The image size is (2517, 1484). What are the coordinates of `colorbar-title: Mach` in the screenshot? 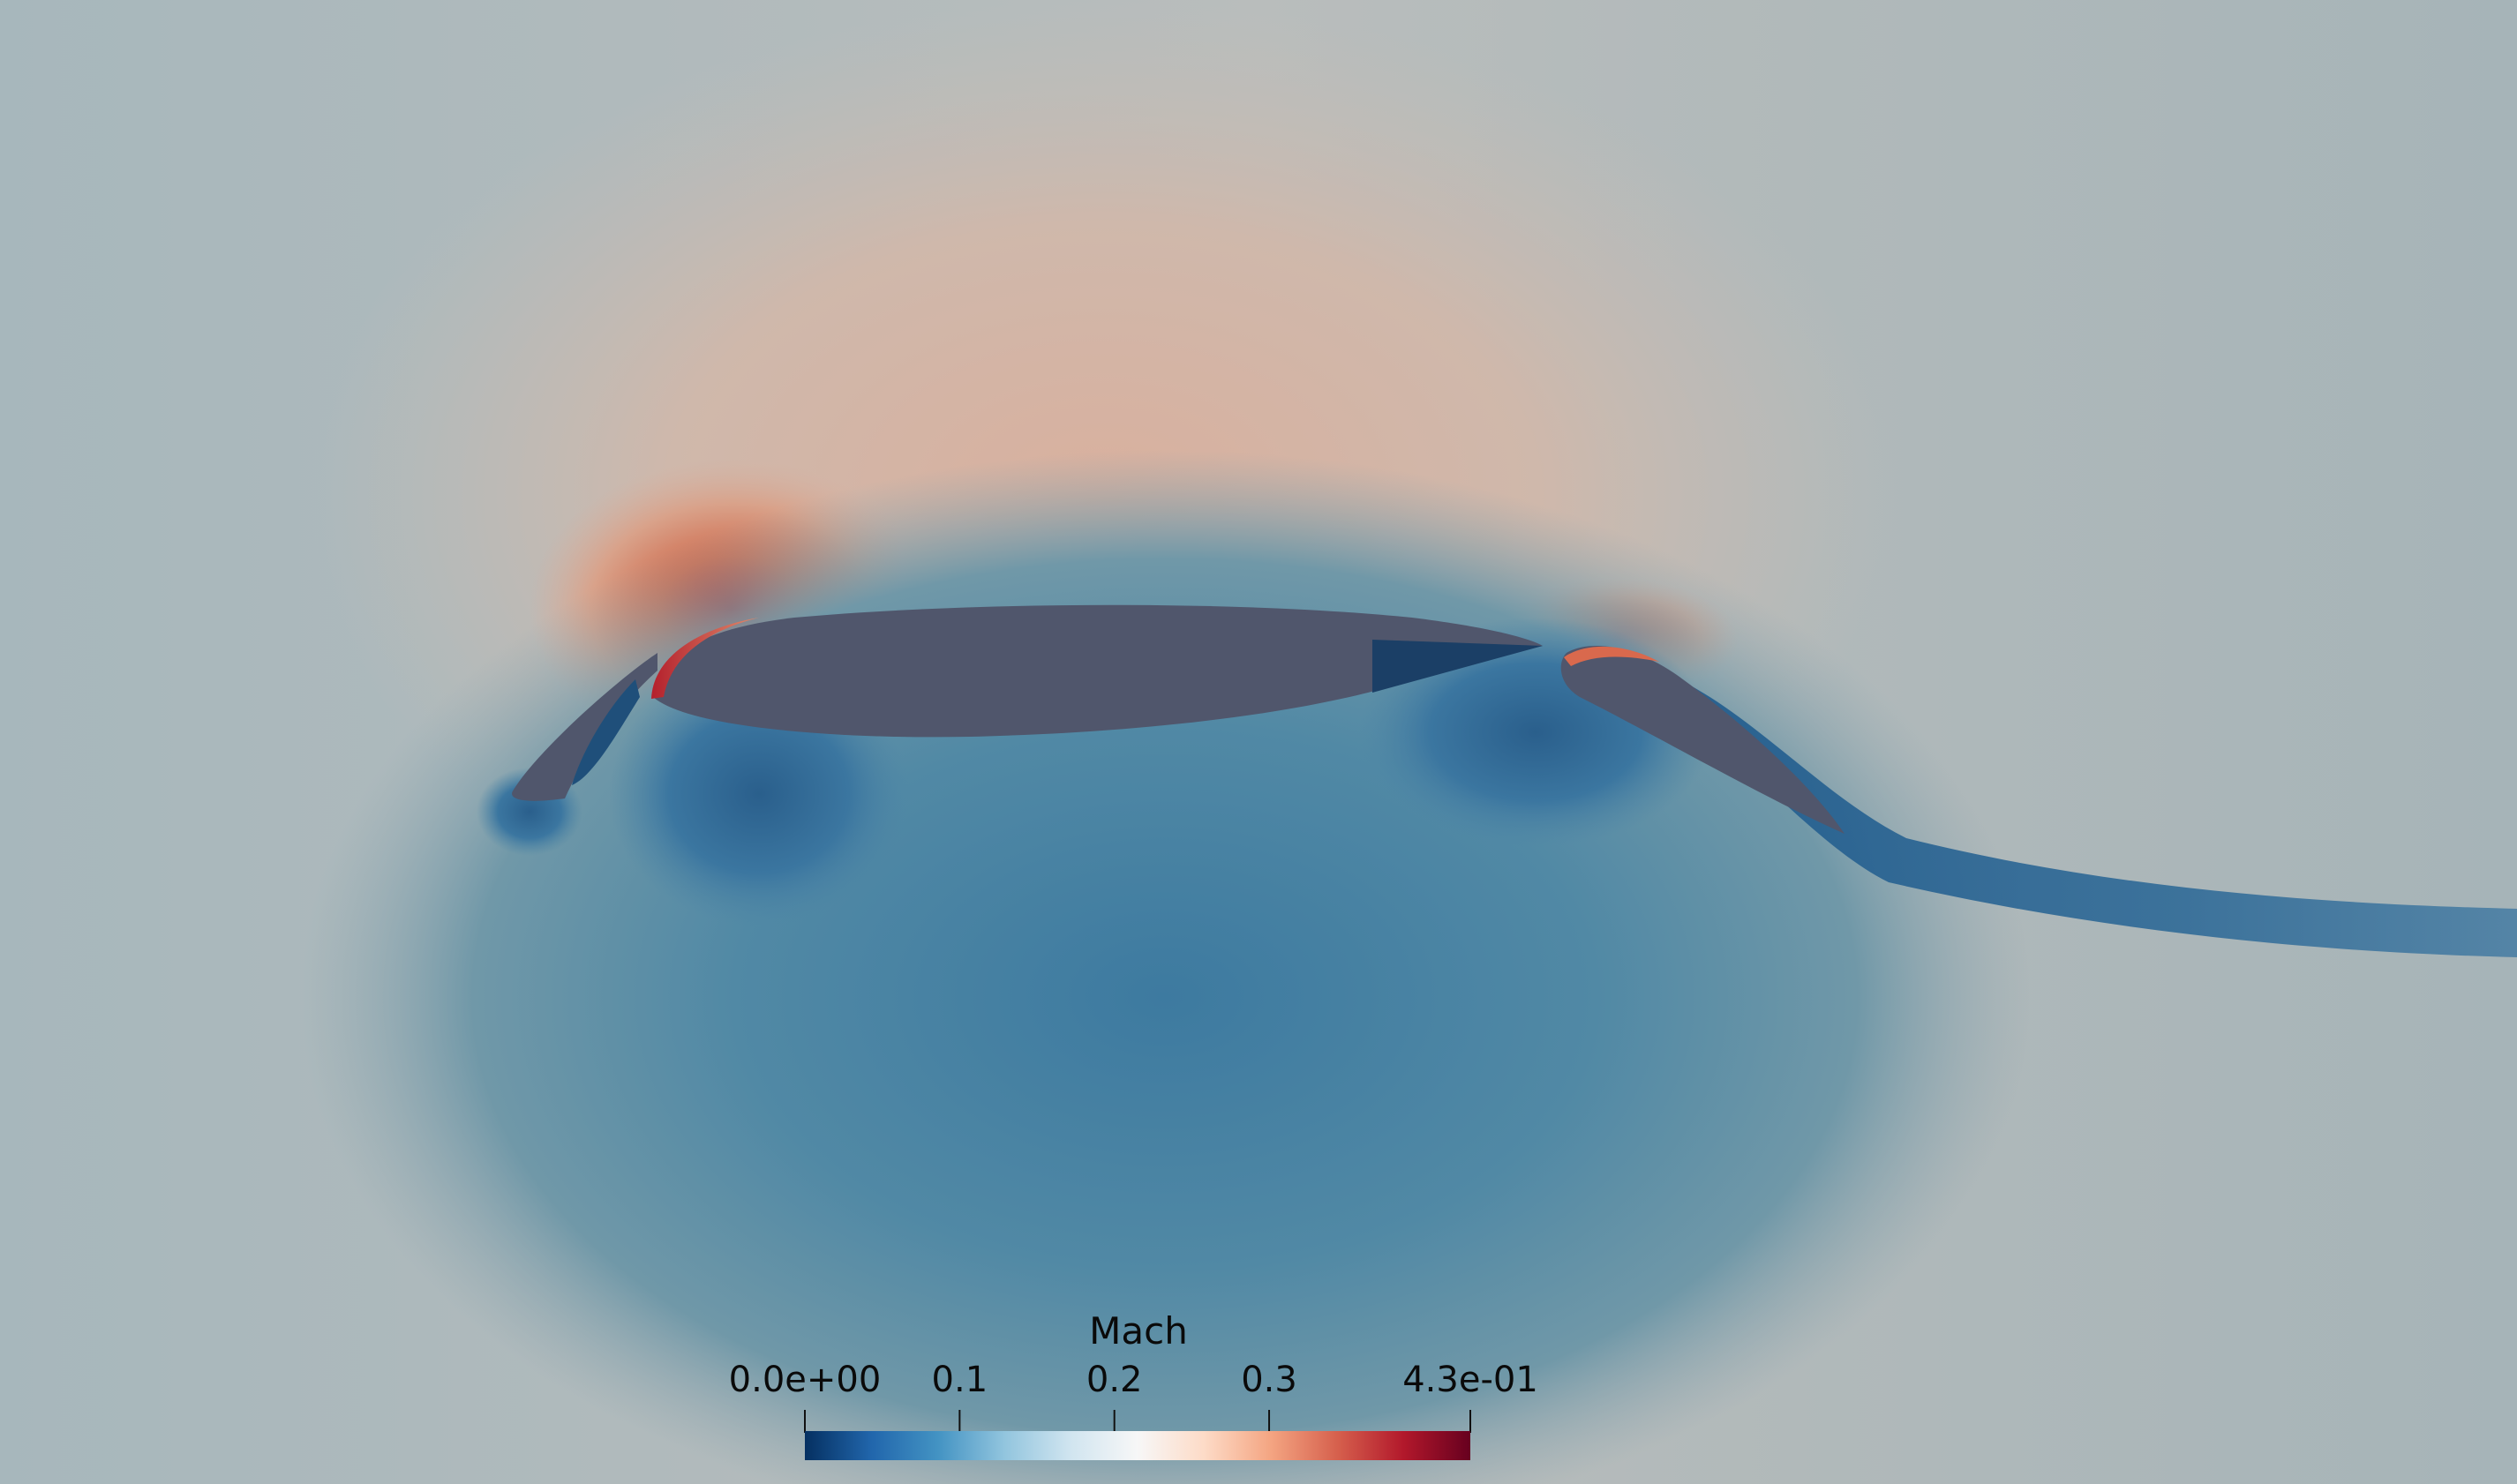 It's located at (1138, 1331).